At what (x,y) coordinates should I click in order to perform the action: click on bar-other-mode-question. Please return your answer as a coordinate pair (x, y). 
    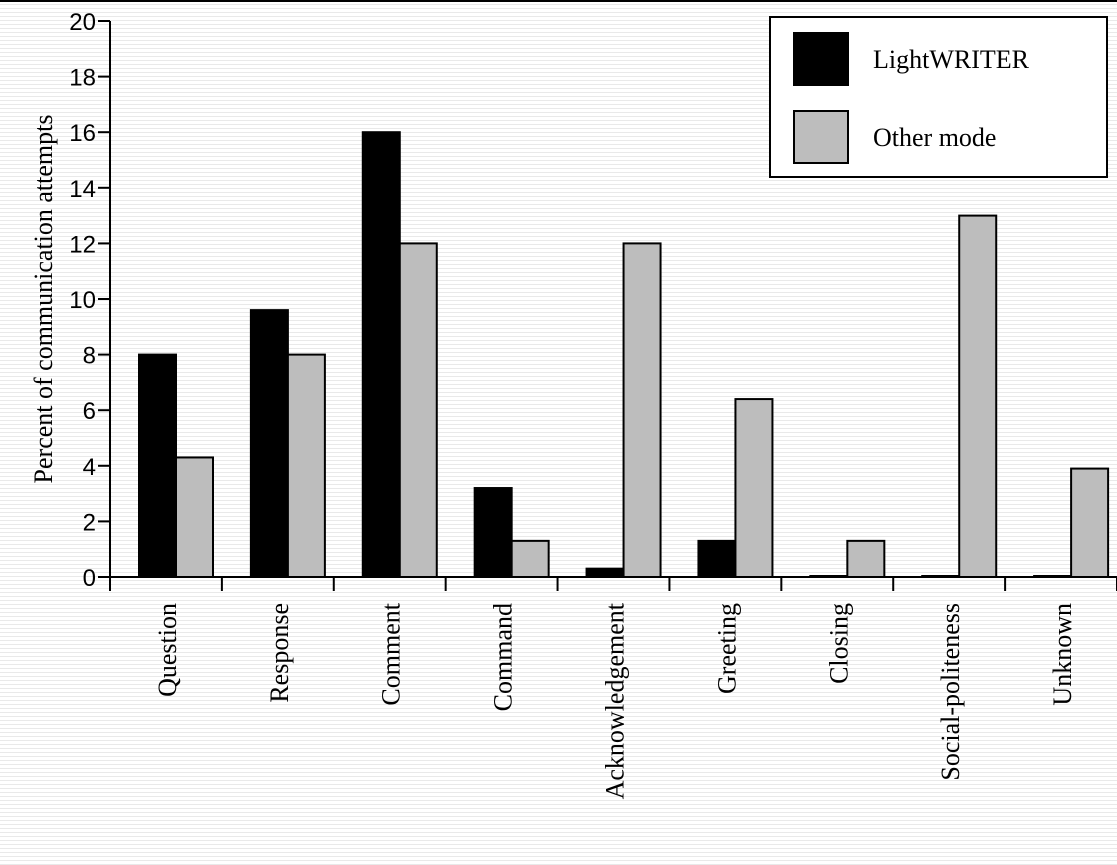
    Looking at the image, I should click on (194, 517).